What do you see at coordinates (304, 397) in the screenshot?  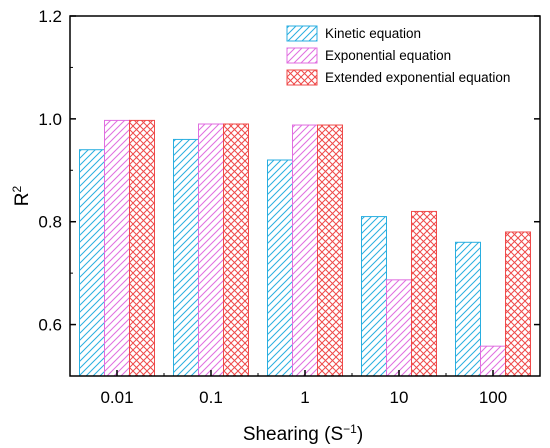 I see `x-tick-label: 1` at bounding box center [304, 397].